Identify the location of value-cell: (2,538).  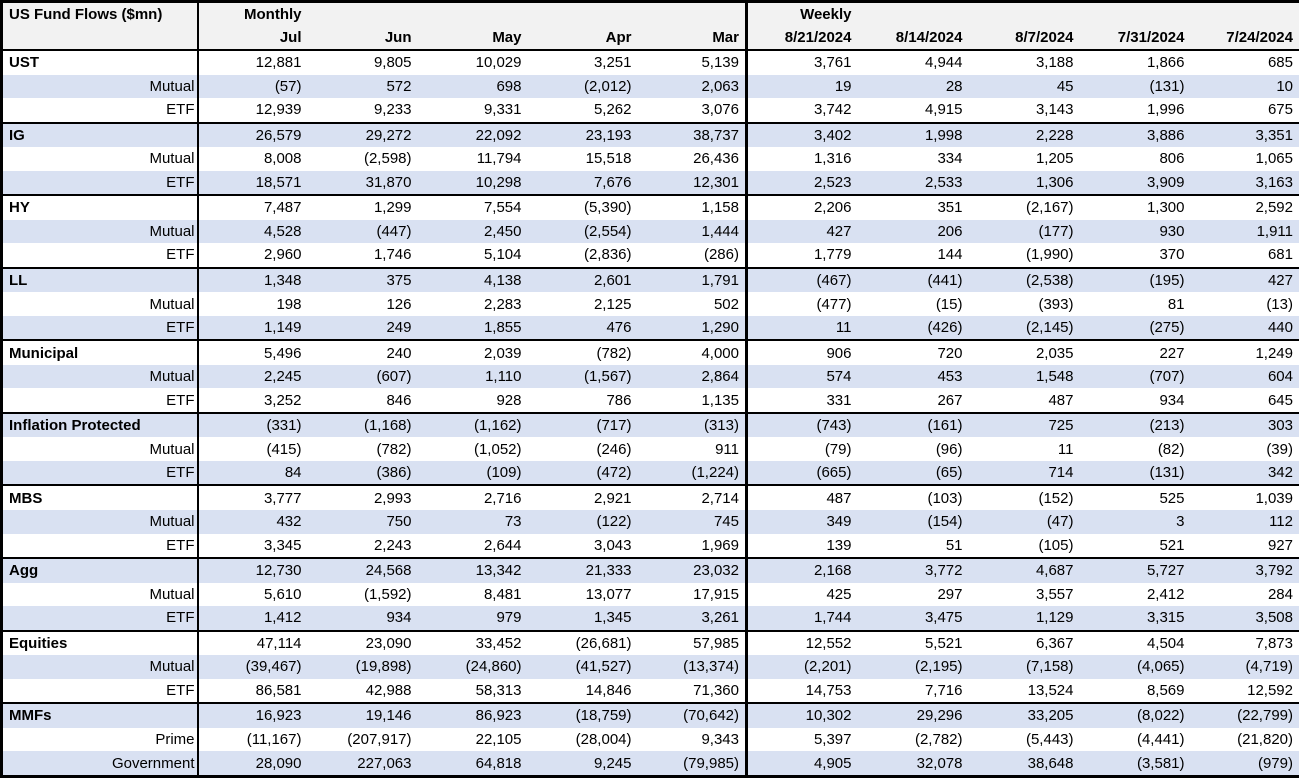
(1024, 279).